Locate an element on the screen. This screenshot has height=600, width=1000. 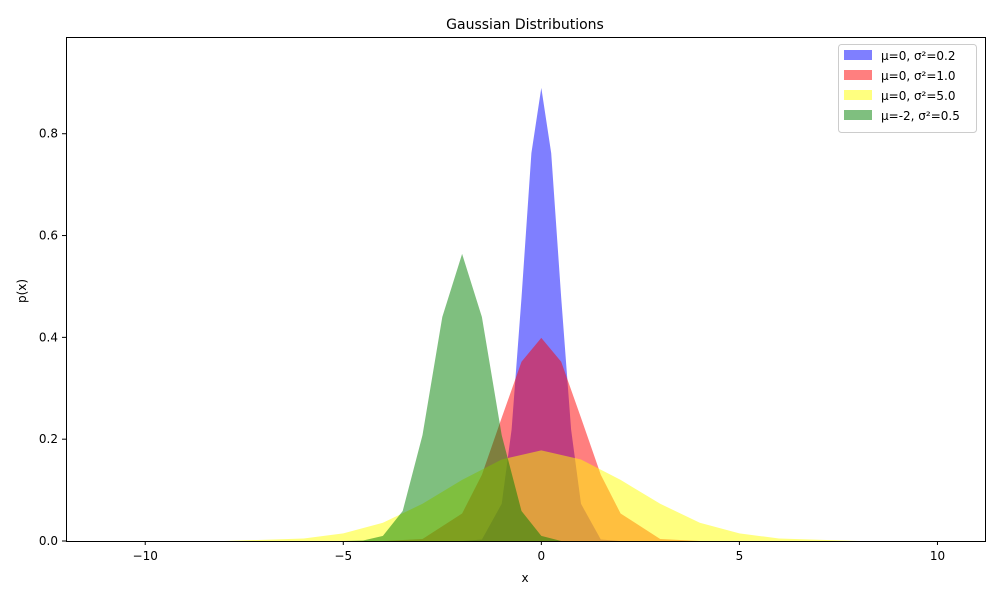
x-tick-label: 0 is located at coordinates (542, 556).